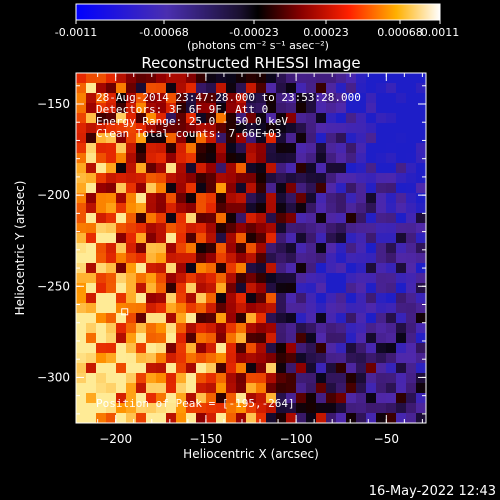 The image size is (500, 500). Describe the element at coordinates (125, 312) in the screenshot. I see `peak-marker` at that location.